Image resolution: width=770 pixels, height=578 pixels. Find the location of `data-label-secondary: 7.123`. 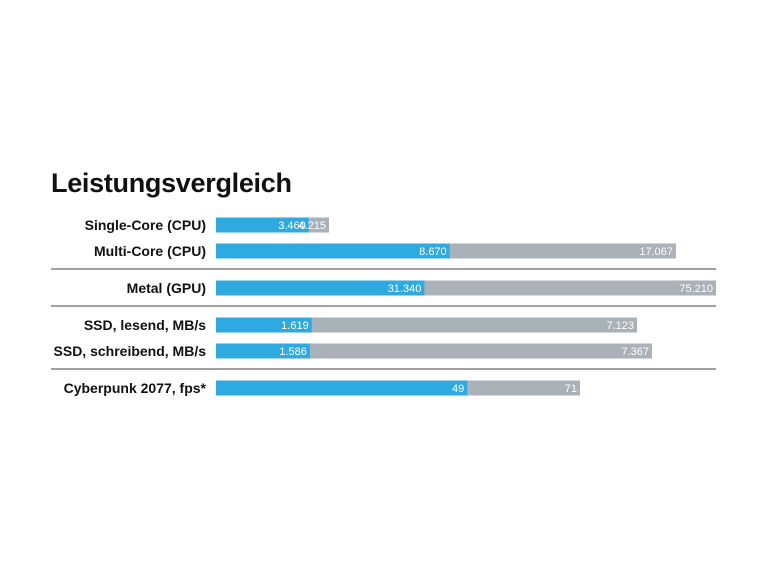

data-label-secondary: 7.123 is located at coordinates (620, 326).